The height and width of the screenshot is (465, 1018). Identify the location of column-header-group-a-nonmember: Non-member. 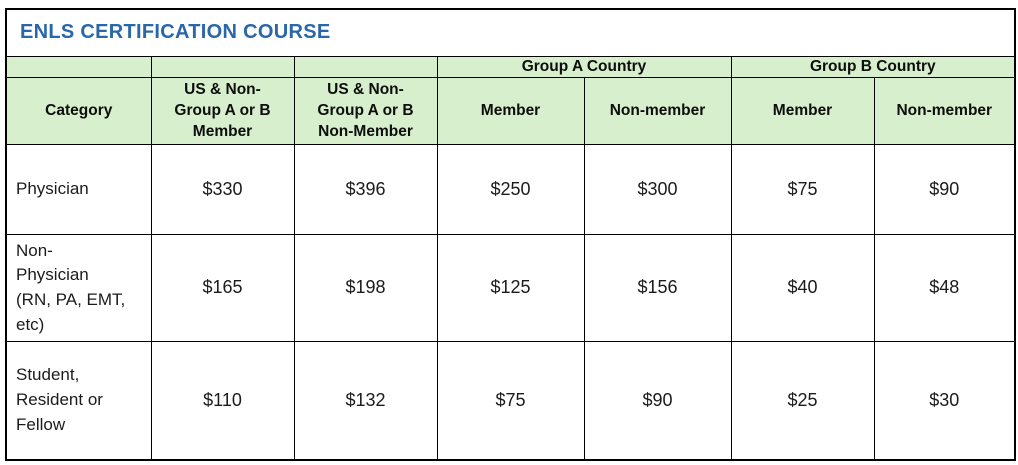
(657, 110).